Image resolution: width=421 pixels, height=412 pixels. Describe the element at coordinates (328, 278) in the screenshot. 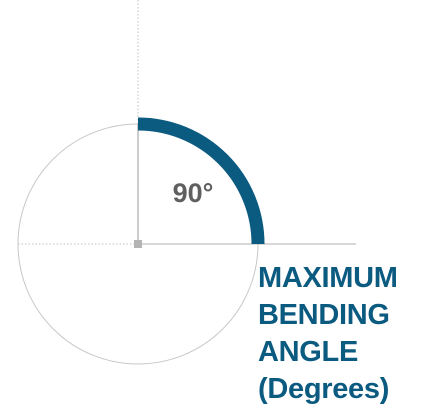

I see `caption-line-1: MAXIMUM` at that location.